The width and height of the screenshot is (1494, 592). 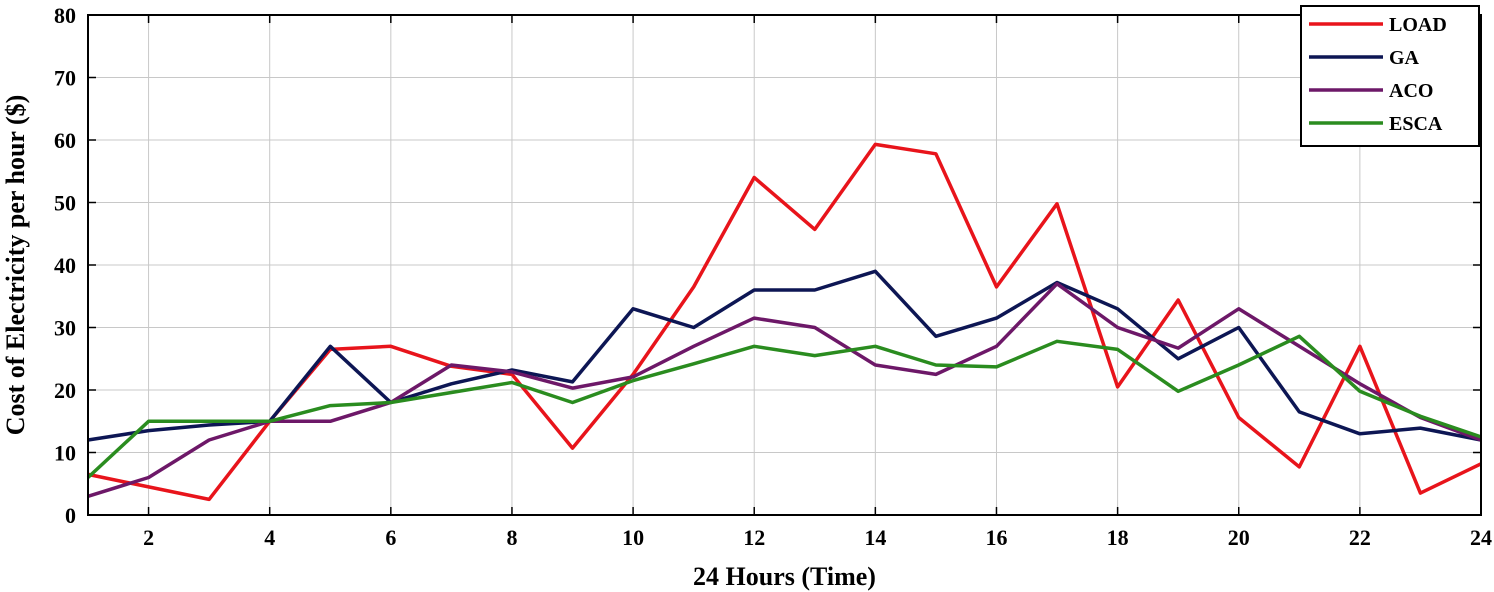 What do you see at coordinates (817, 537) in the screenshot?
I see `x-tick-labels: 2 4 6 8 10 12 14 16 18 20 22 24` at bounding box center [817, 537].